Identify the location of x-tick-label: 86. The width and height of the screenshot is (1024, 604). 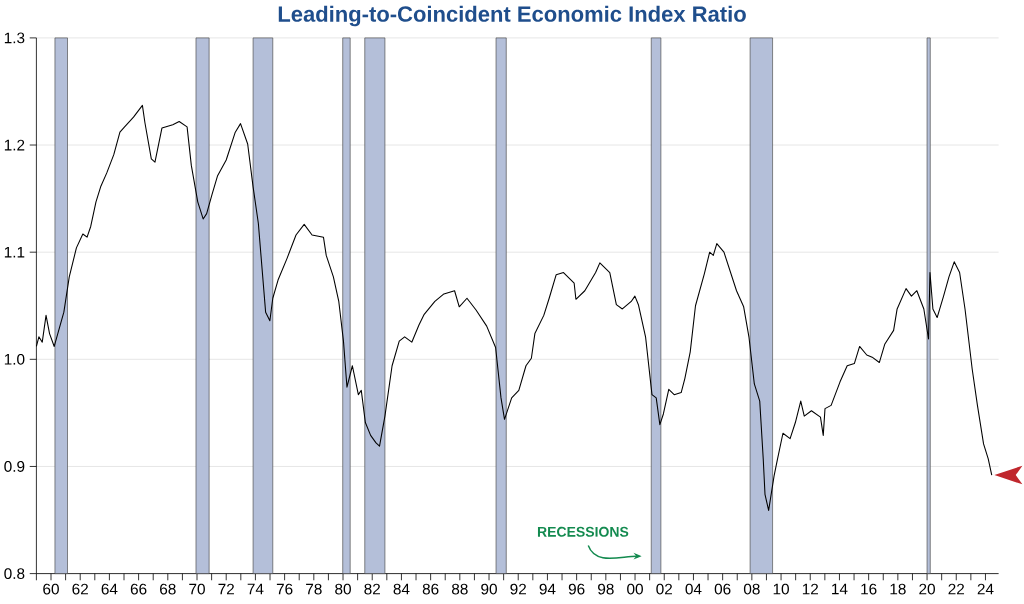
(430, 589).